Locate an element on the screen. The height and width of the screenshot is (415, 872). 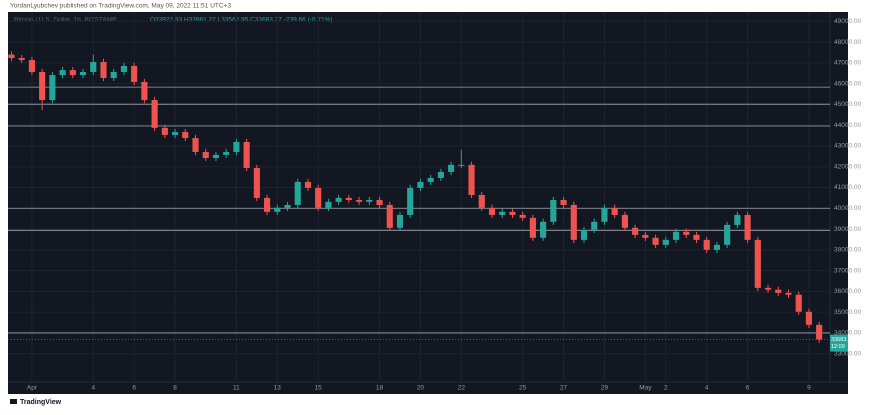
x-tick-label: May is located at coordinates (645, 388).